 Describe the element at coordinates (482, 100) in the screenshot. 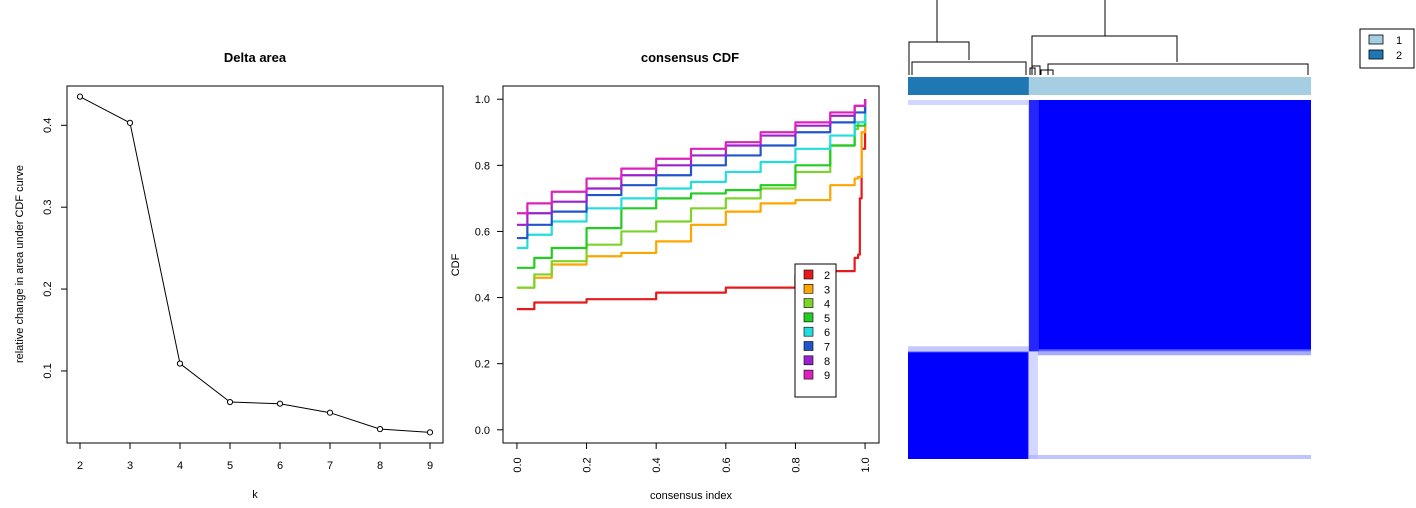

I see `consensus-cdf-y-tick-label: 1.0` at that location.